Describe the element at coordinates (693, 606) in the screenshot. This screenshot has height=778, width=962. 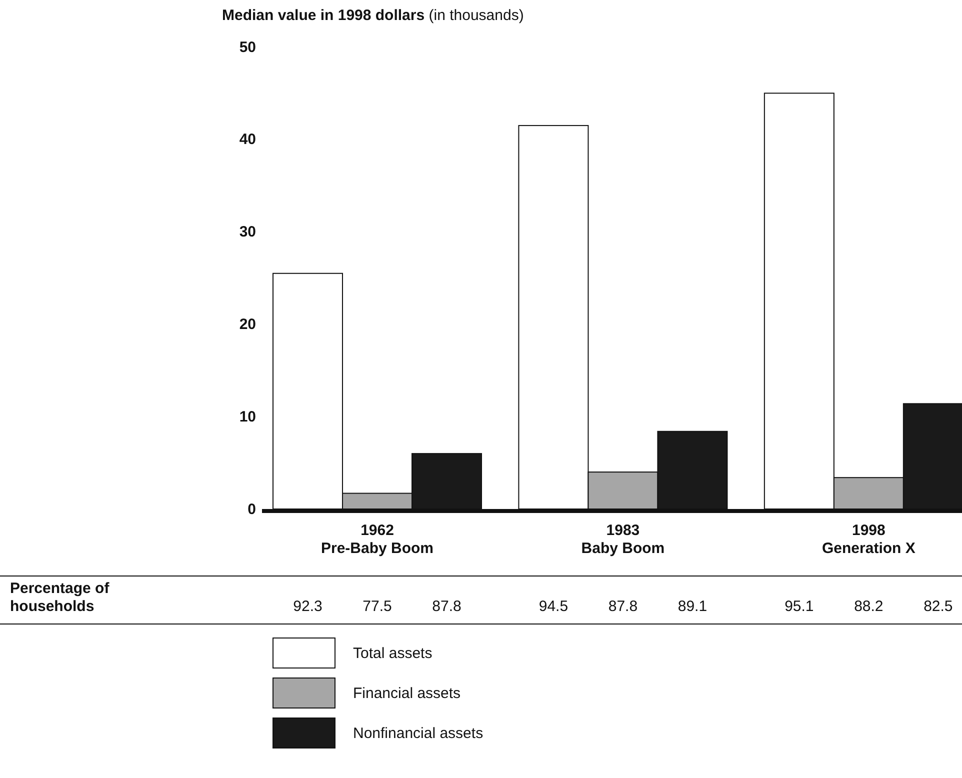
I see `text: 89.1` at that location.